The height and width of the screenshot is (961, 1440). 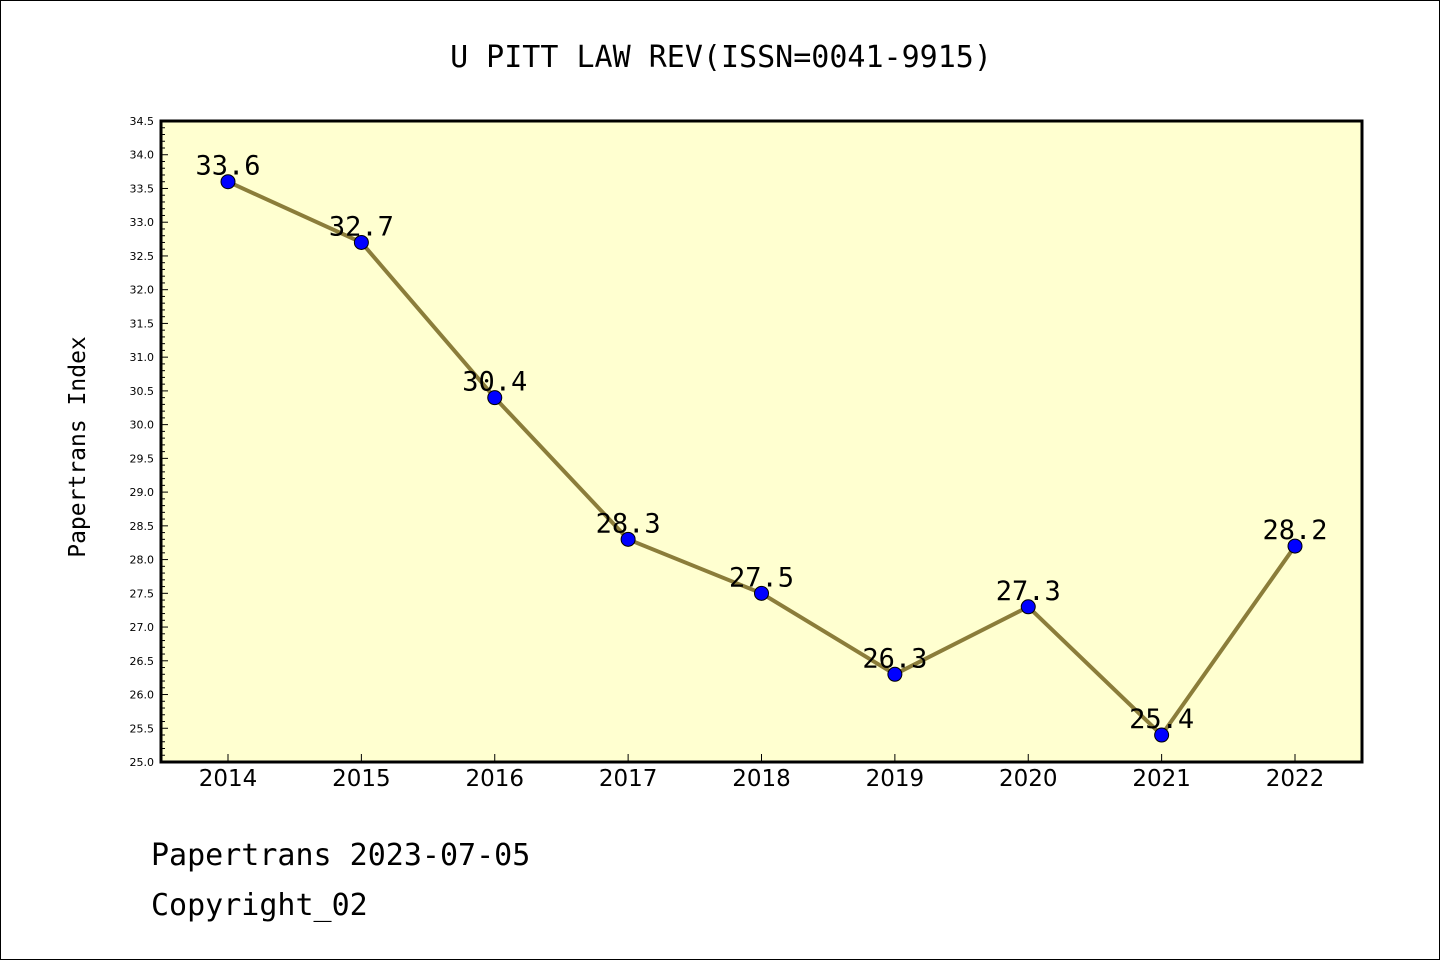 What do you see at coordinates (895, 779) in the screenshot?
I see `x-tick-label: 2019` at bounding box center [895, 779].